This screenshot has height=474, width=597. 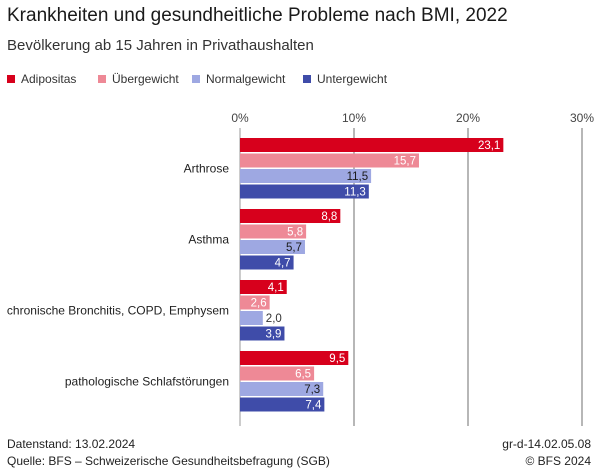 I want to click on data-label-übergewicht-3: 6,5, so click(x=303, y=375).